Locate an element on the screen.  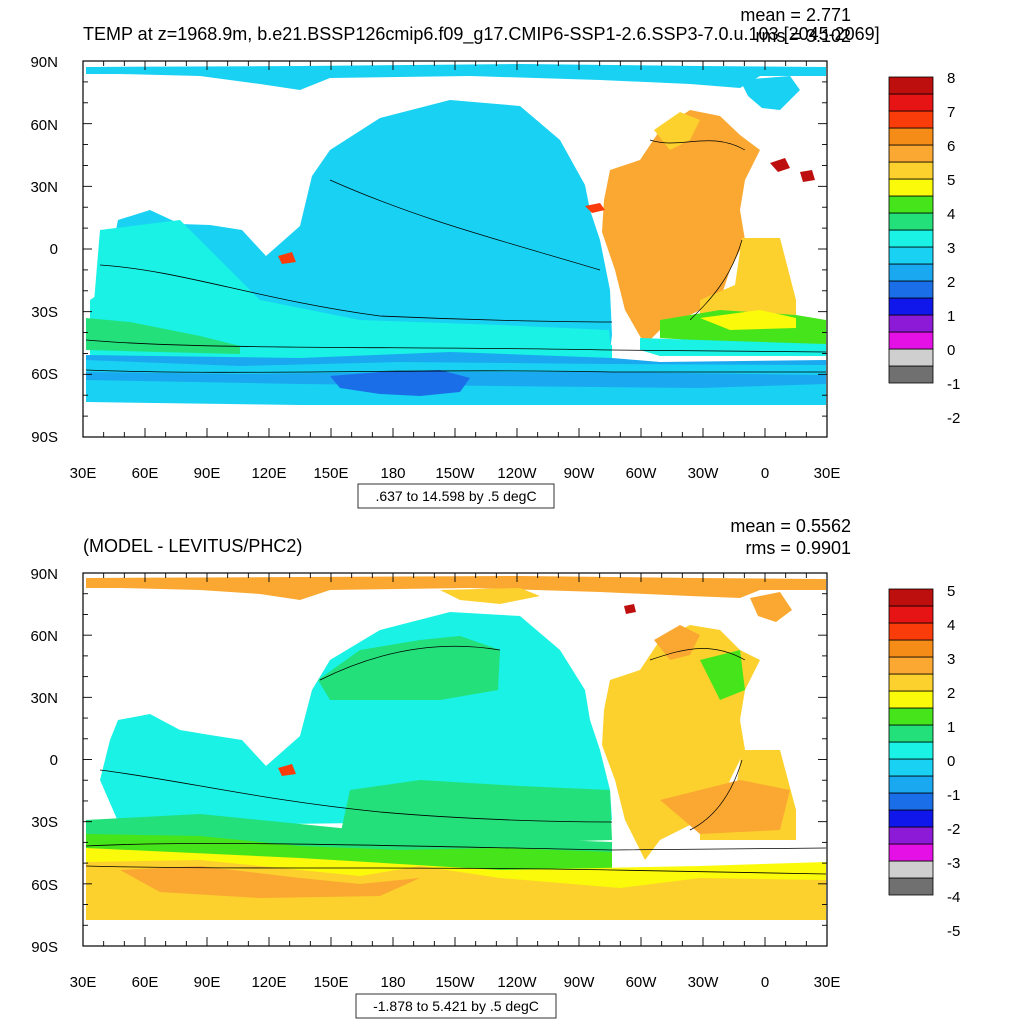
bottom-colorbar-labels: 5 4 3 2 1 0 -1 -2 -3 -4 -5 is located at coordinates (953, 761).